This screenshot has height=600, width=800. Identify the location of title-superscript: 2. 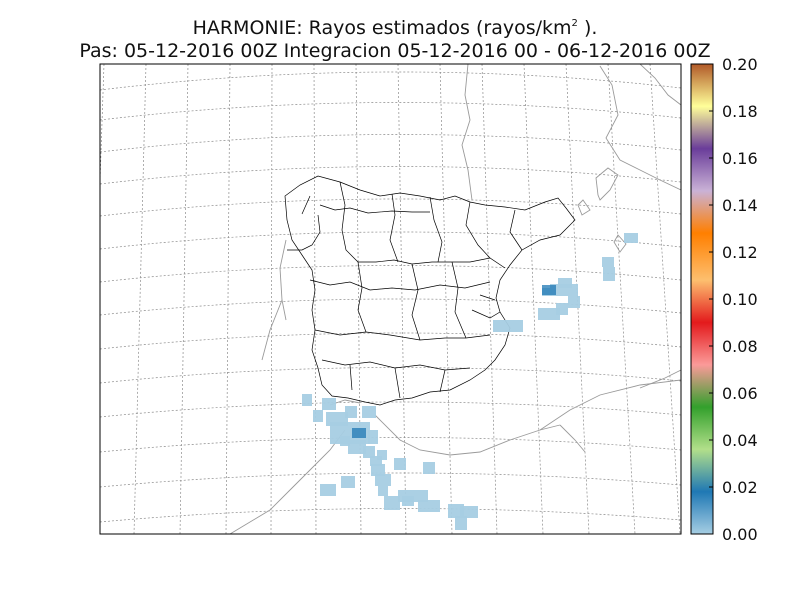
(574, 23).